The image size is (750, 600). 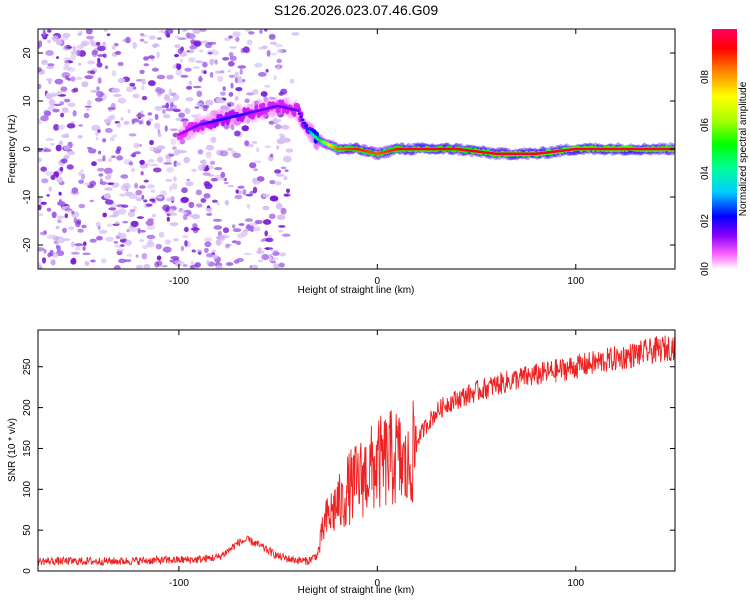 What do you see at coordinates (27, 448) in the screenshot?
I see `y-tick-label: 150` at bounding box center [27, 448].